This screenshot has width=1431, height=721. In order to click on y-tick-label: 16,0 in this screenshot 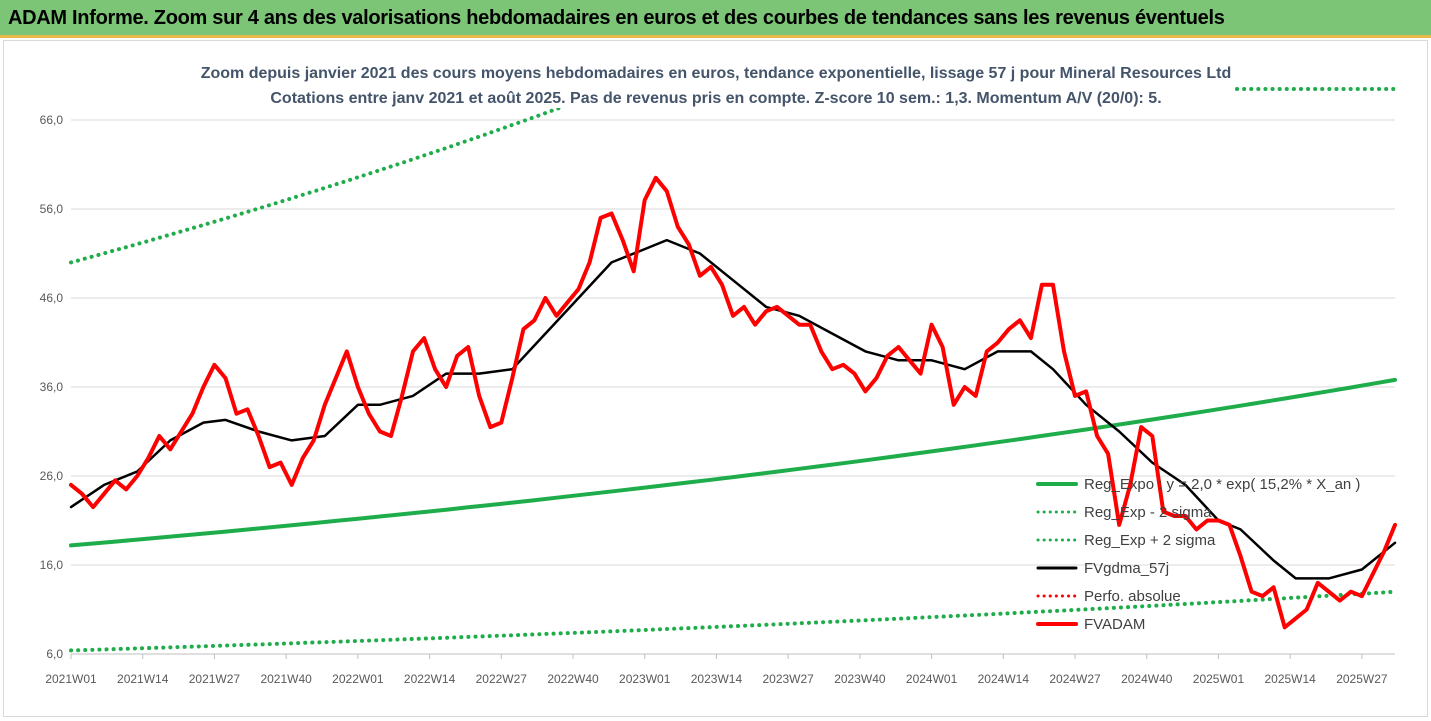, I will do `click(52, 565)`.